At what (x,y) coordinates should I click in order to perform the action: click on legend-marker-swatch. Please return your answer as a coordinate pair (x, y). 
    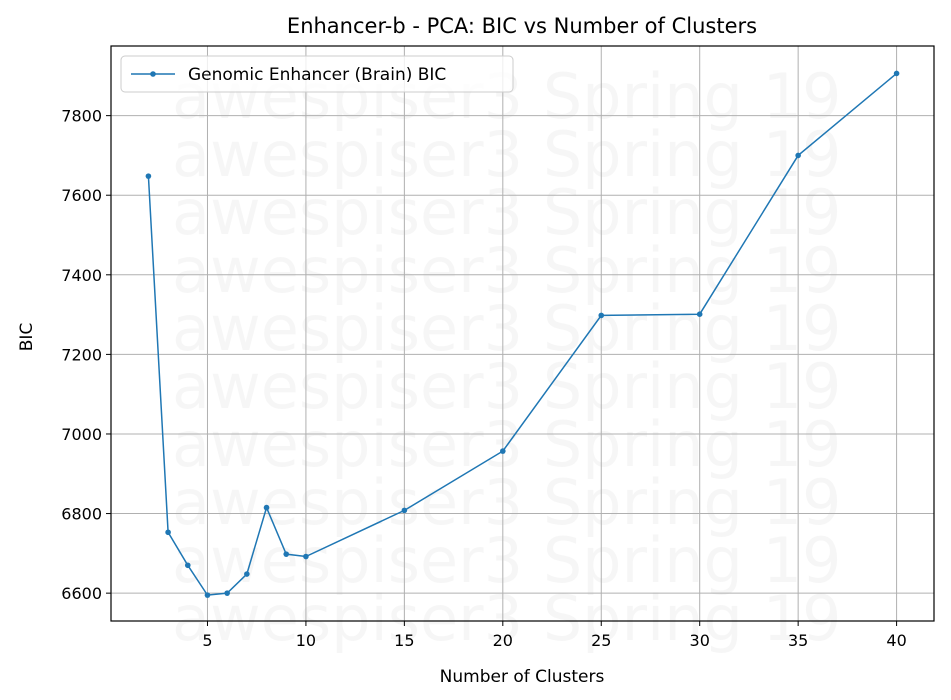
    Looking at the image, I should click on (153, 74).